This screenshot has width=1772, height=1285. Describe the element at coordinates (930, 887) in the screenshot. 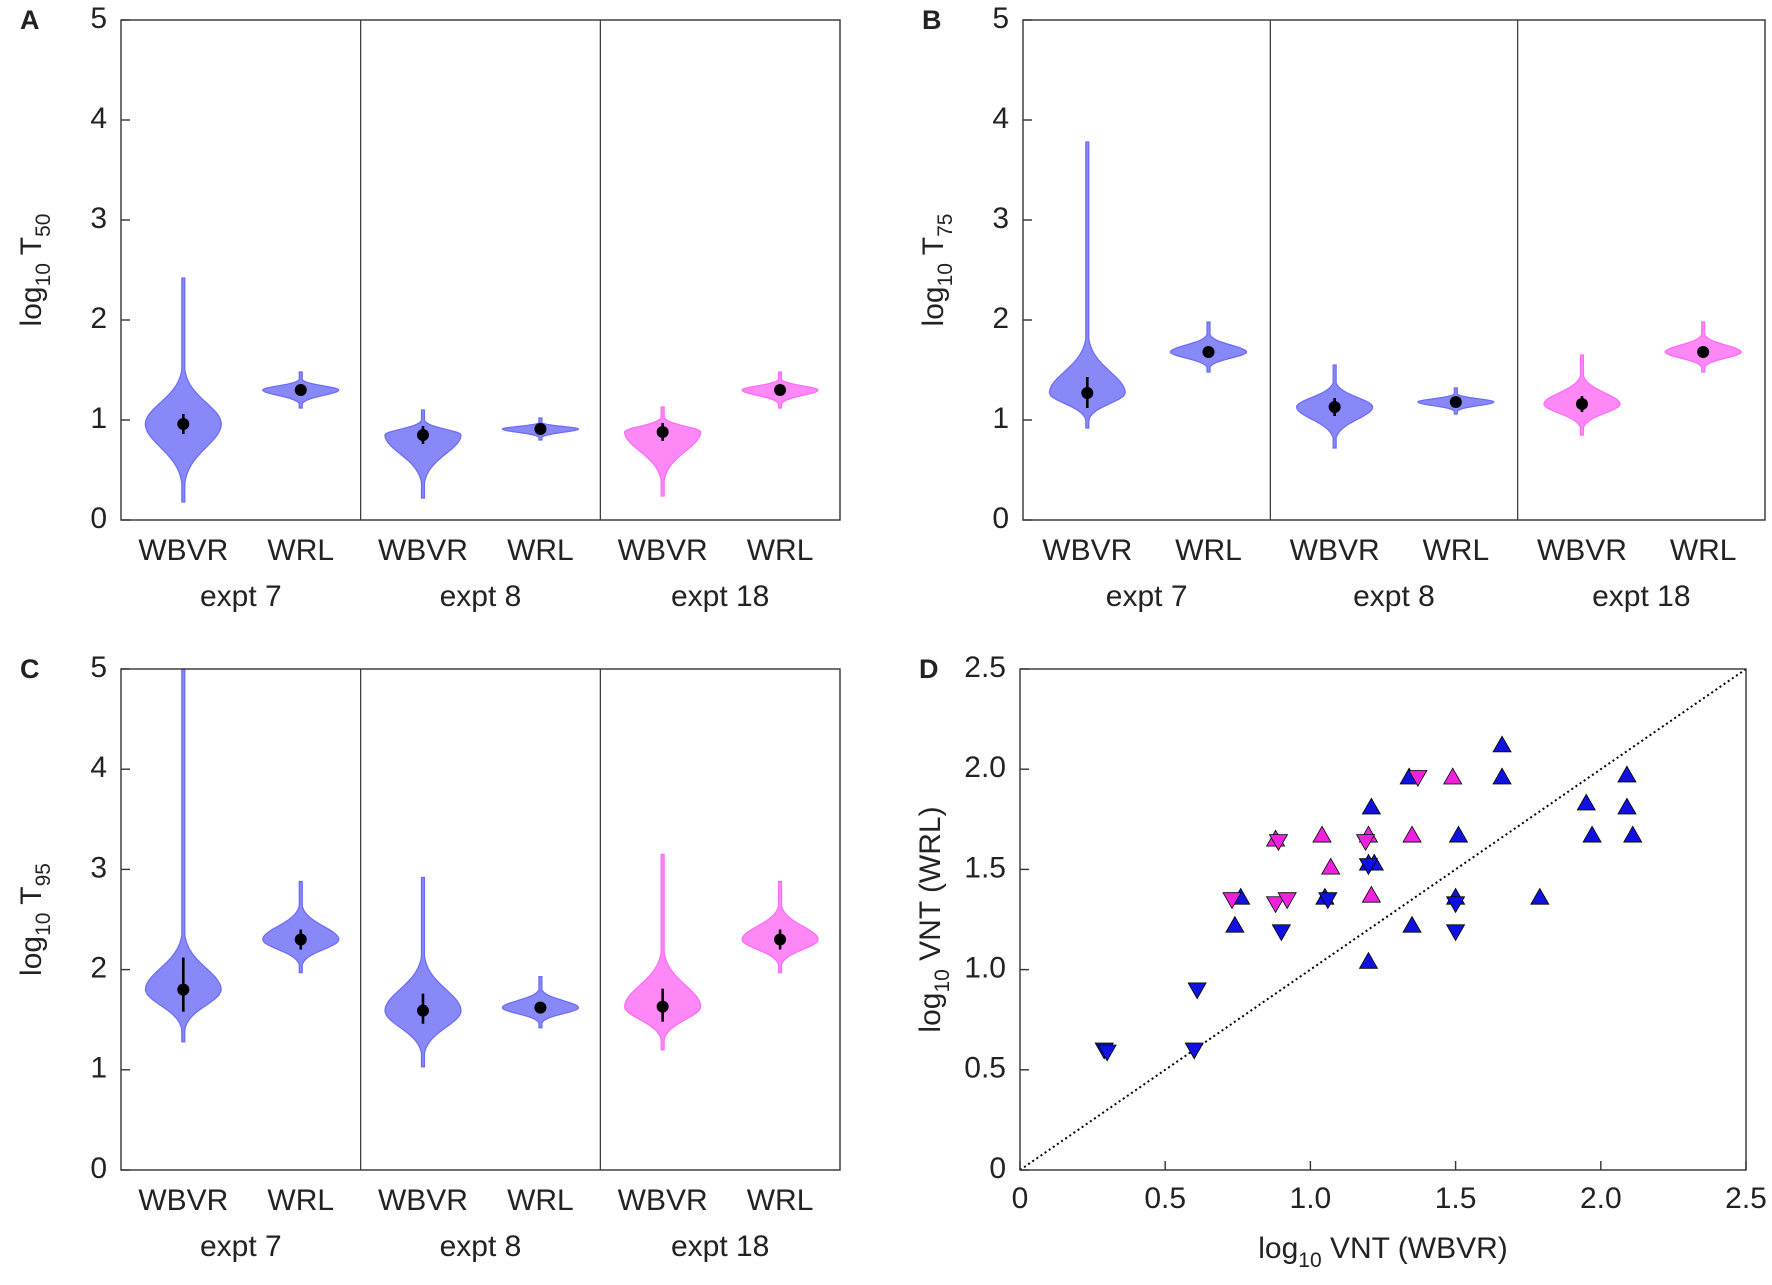

I see `label-part: VNT (WRL)` at that location.